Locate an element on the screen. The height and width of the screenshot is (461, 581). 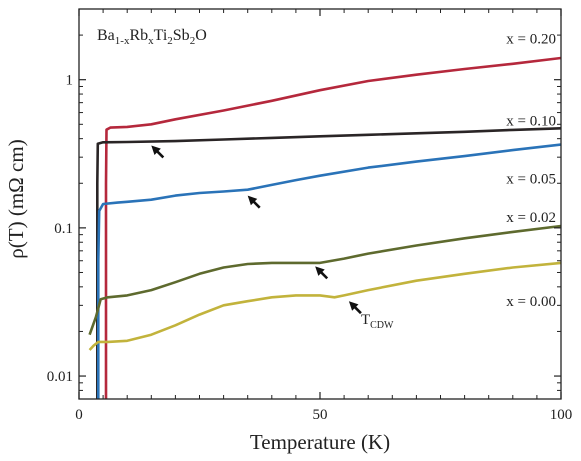
tcdw-annotation: TCDW is located at coordinates (377, 321).